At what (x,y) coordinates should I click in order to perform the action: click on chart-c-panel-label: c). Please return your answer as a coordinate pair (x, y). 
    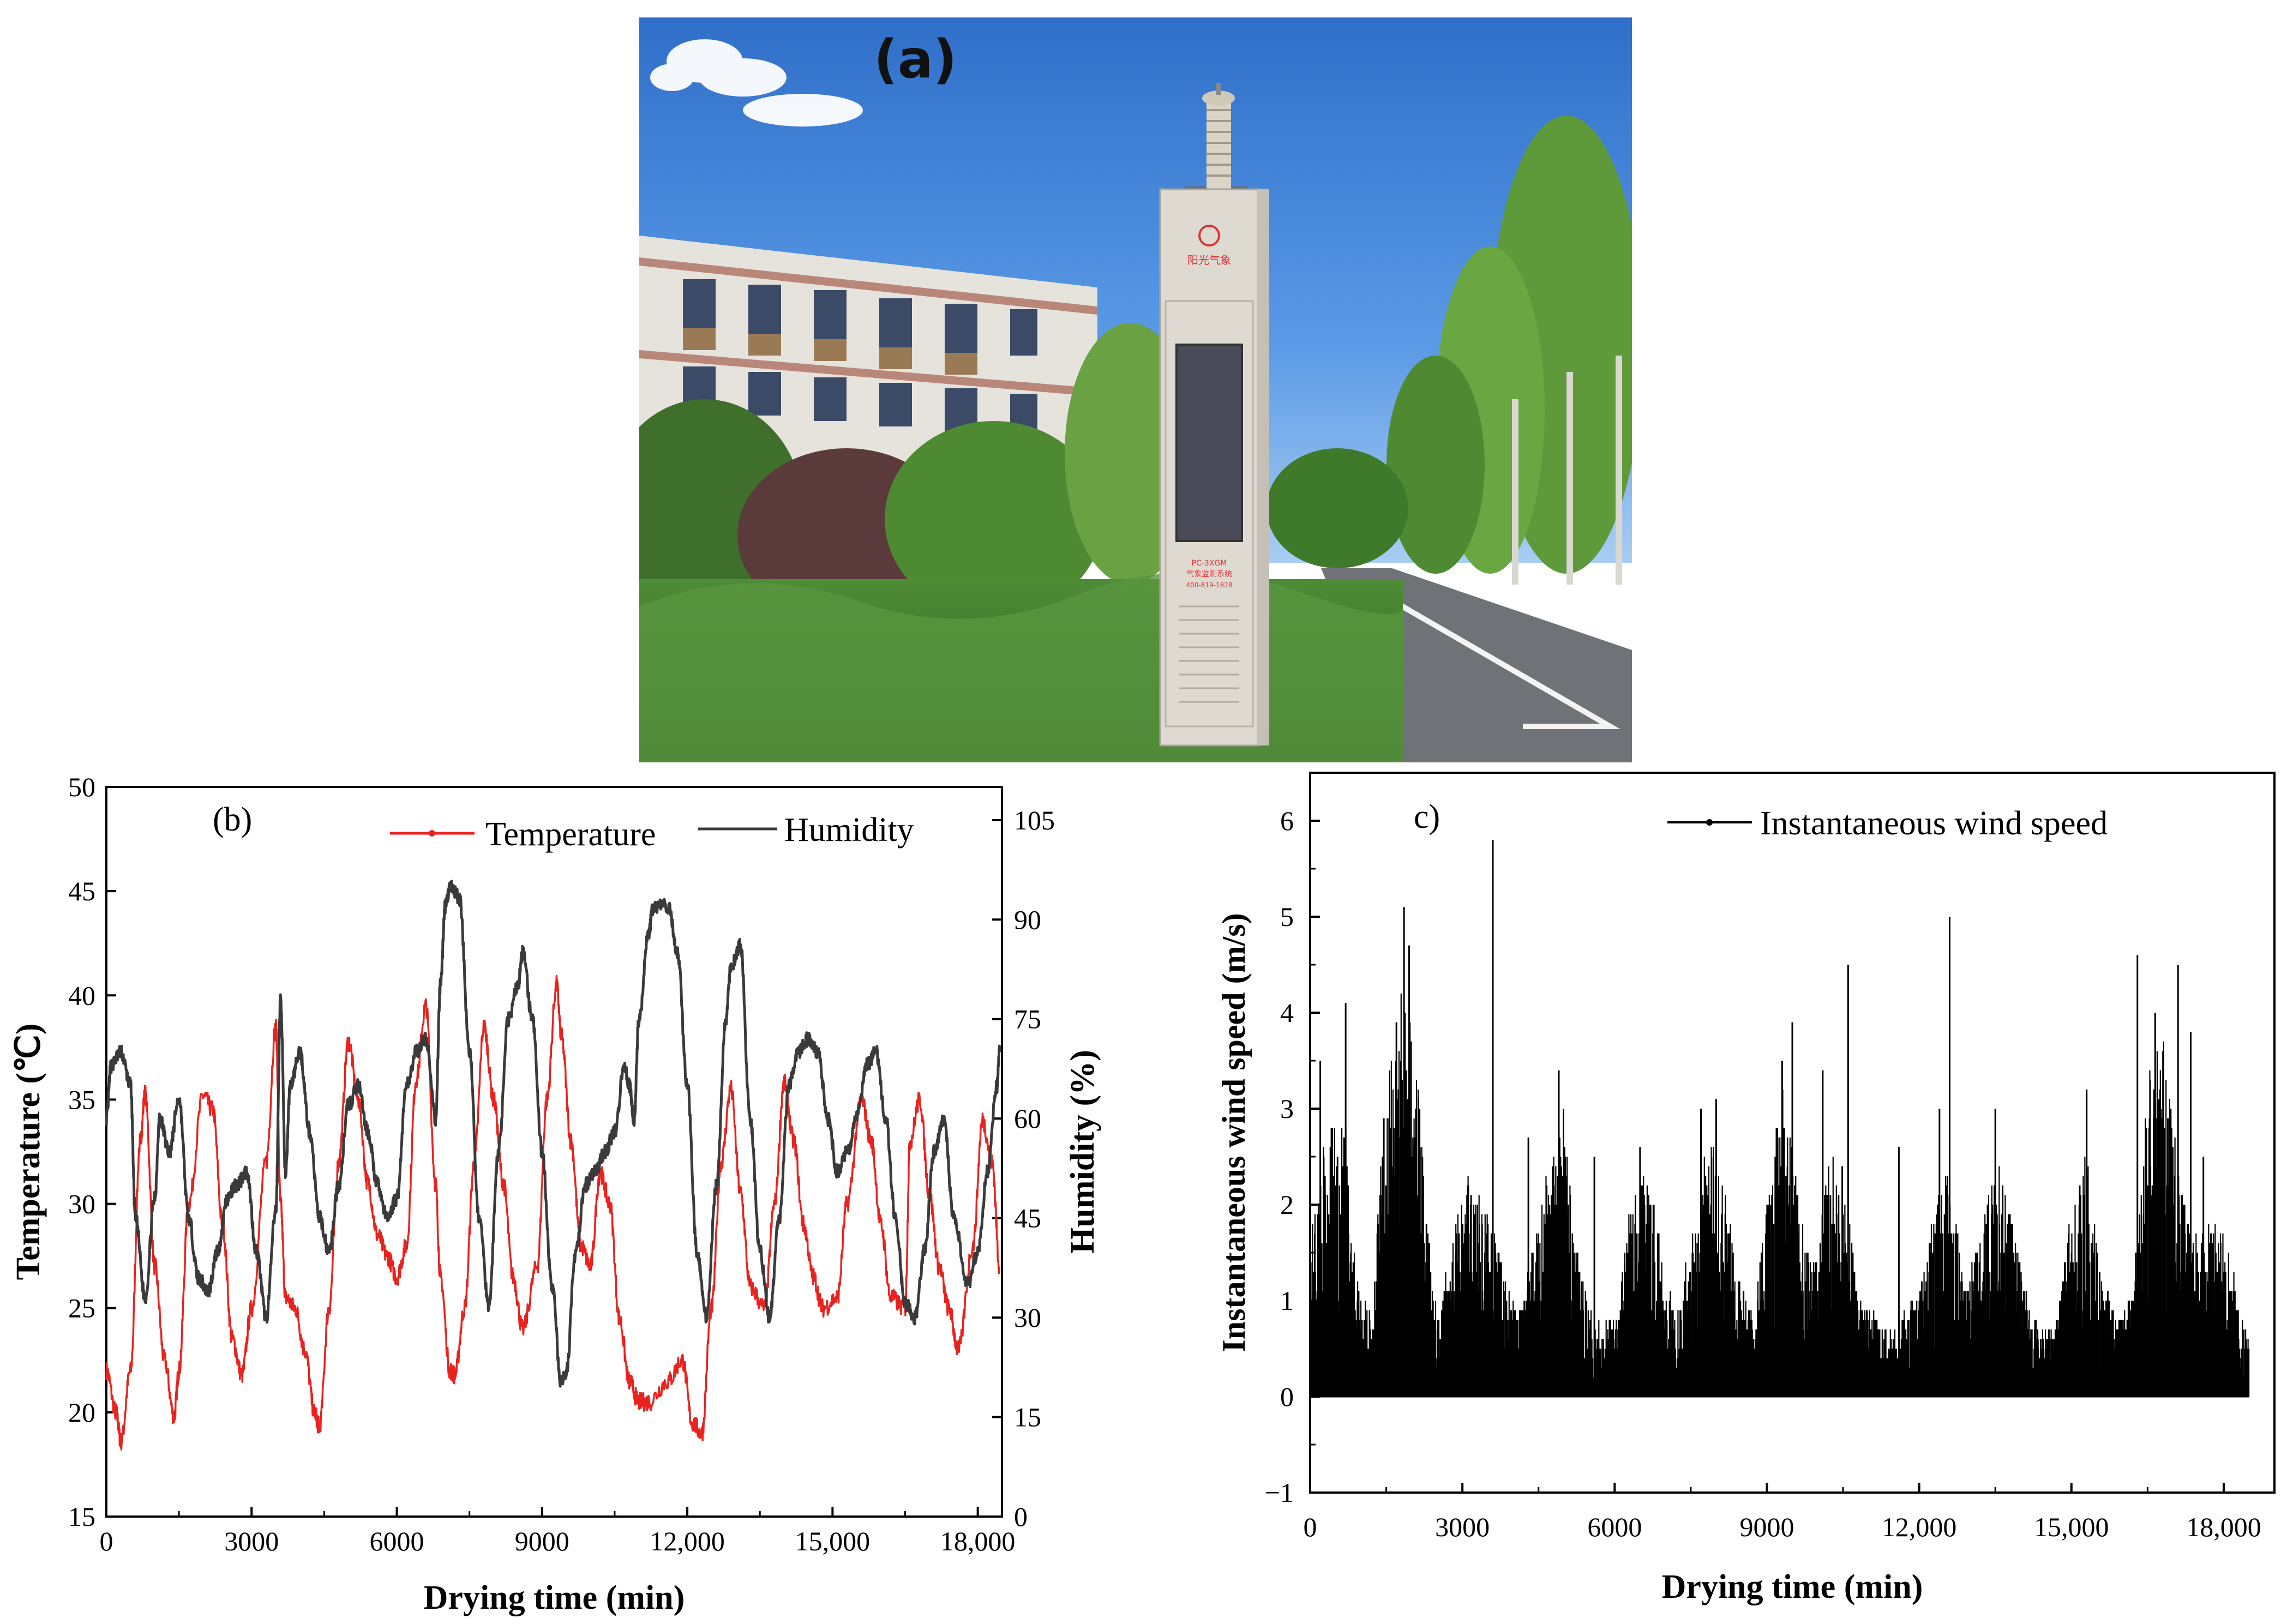
    Looking at the image, I should click on (1427, 816).